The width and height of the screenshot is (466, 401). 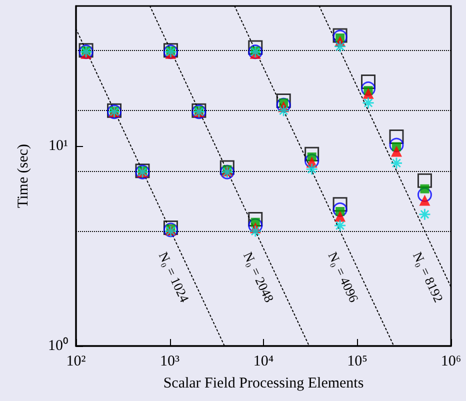 I want to click on text: N₀ = 1024, so click(x=174, y=277).